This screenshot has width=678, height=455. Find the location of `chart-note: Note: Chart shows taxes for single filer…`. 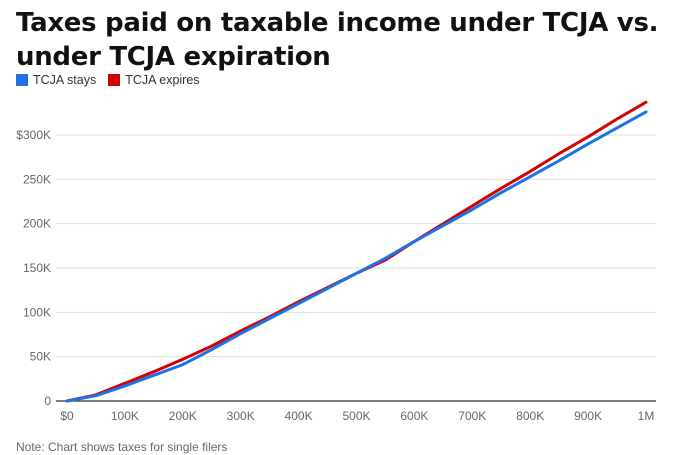

chart-note: Note: Chart shows taxes for single filer… is located at coordinates (122, 447).